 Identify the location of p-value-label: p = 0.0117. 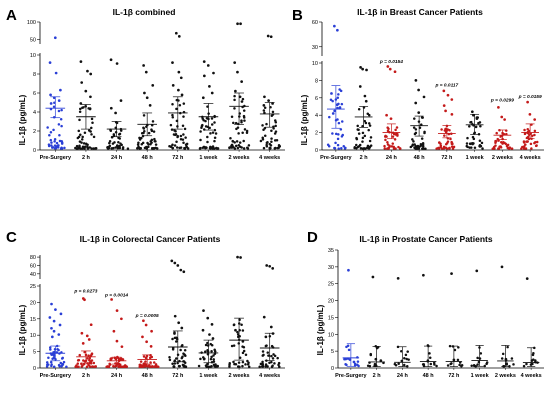
(447, 85).